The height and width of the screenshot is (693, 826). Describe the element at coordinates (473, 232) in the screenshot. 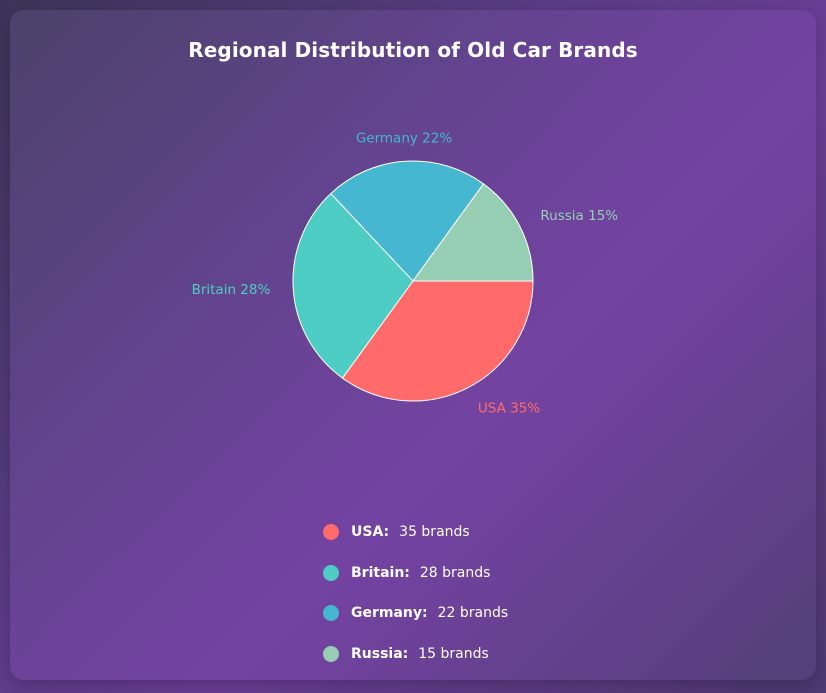

I see `pie-slice-russia` at that location.